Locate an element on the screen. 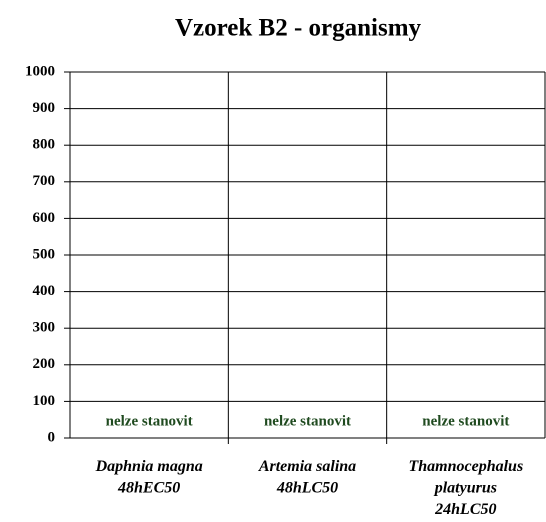 The width and height of the screenshot is (546, 522). x-tick-label: Daphnia magna 48hEC50 is located at coordinates (149, 477).